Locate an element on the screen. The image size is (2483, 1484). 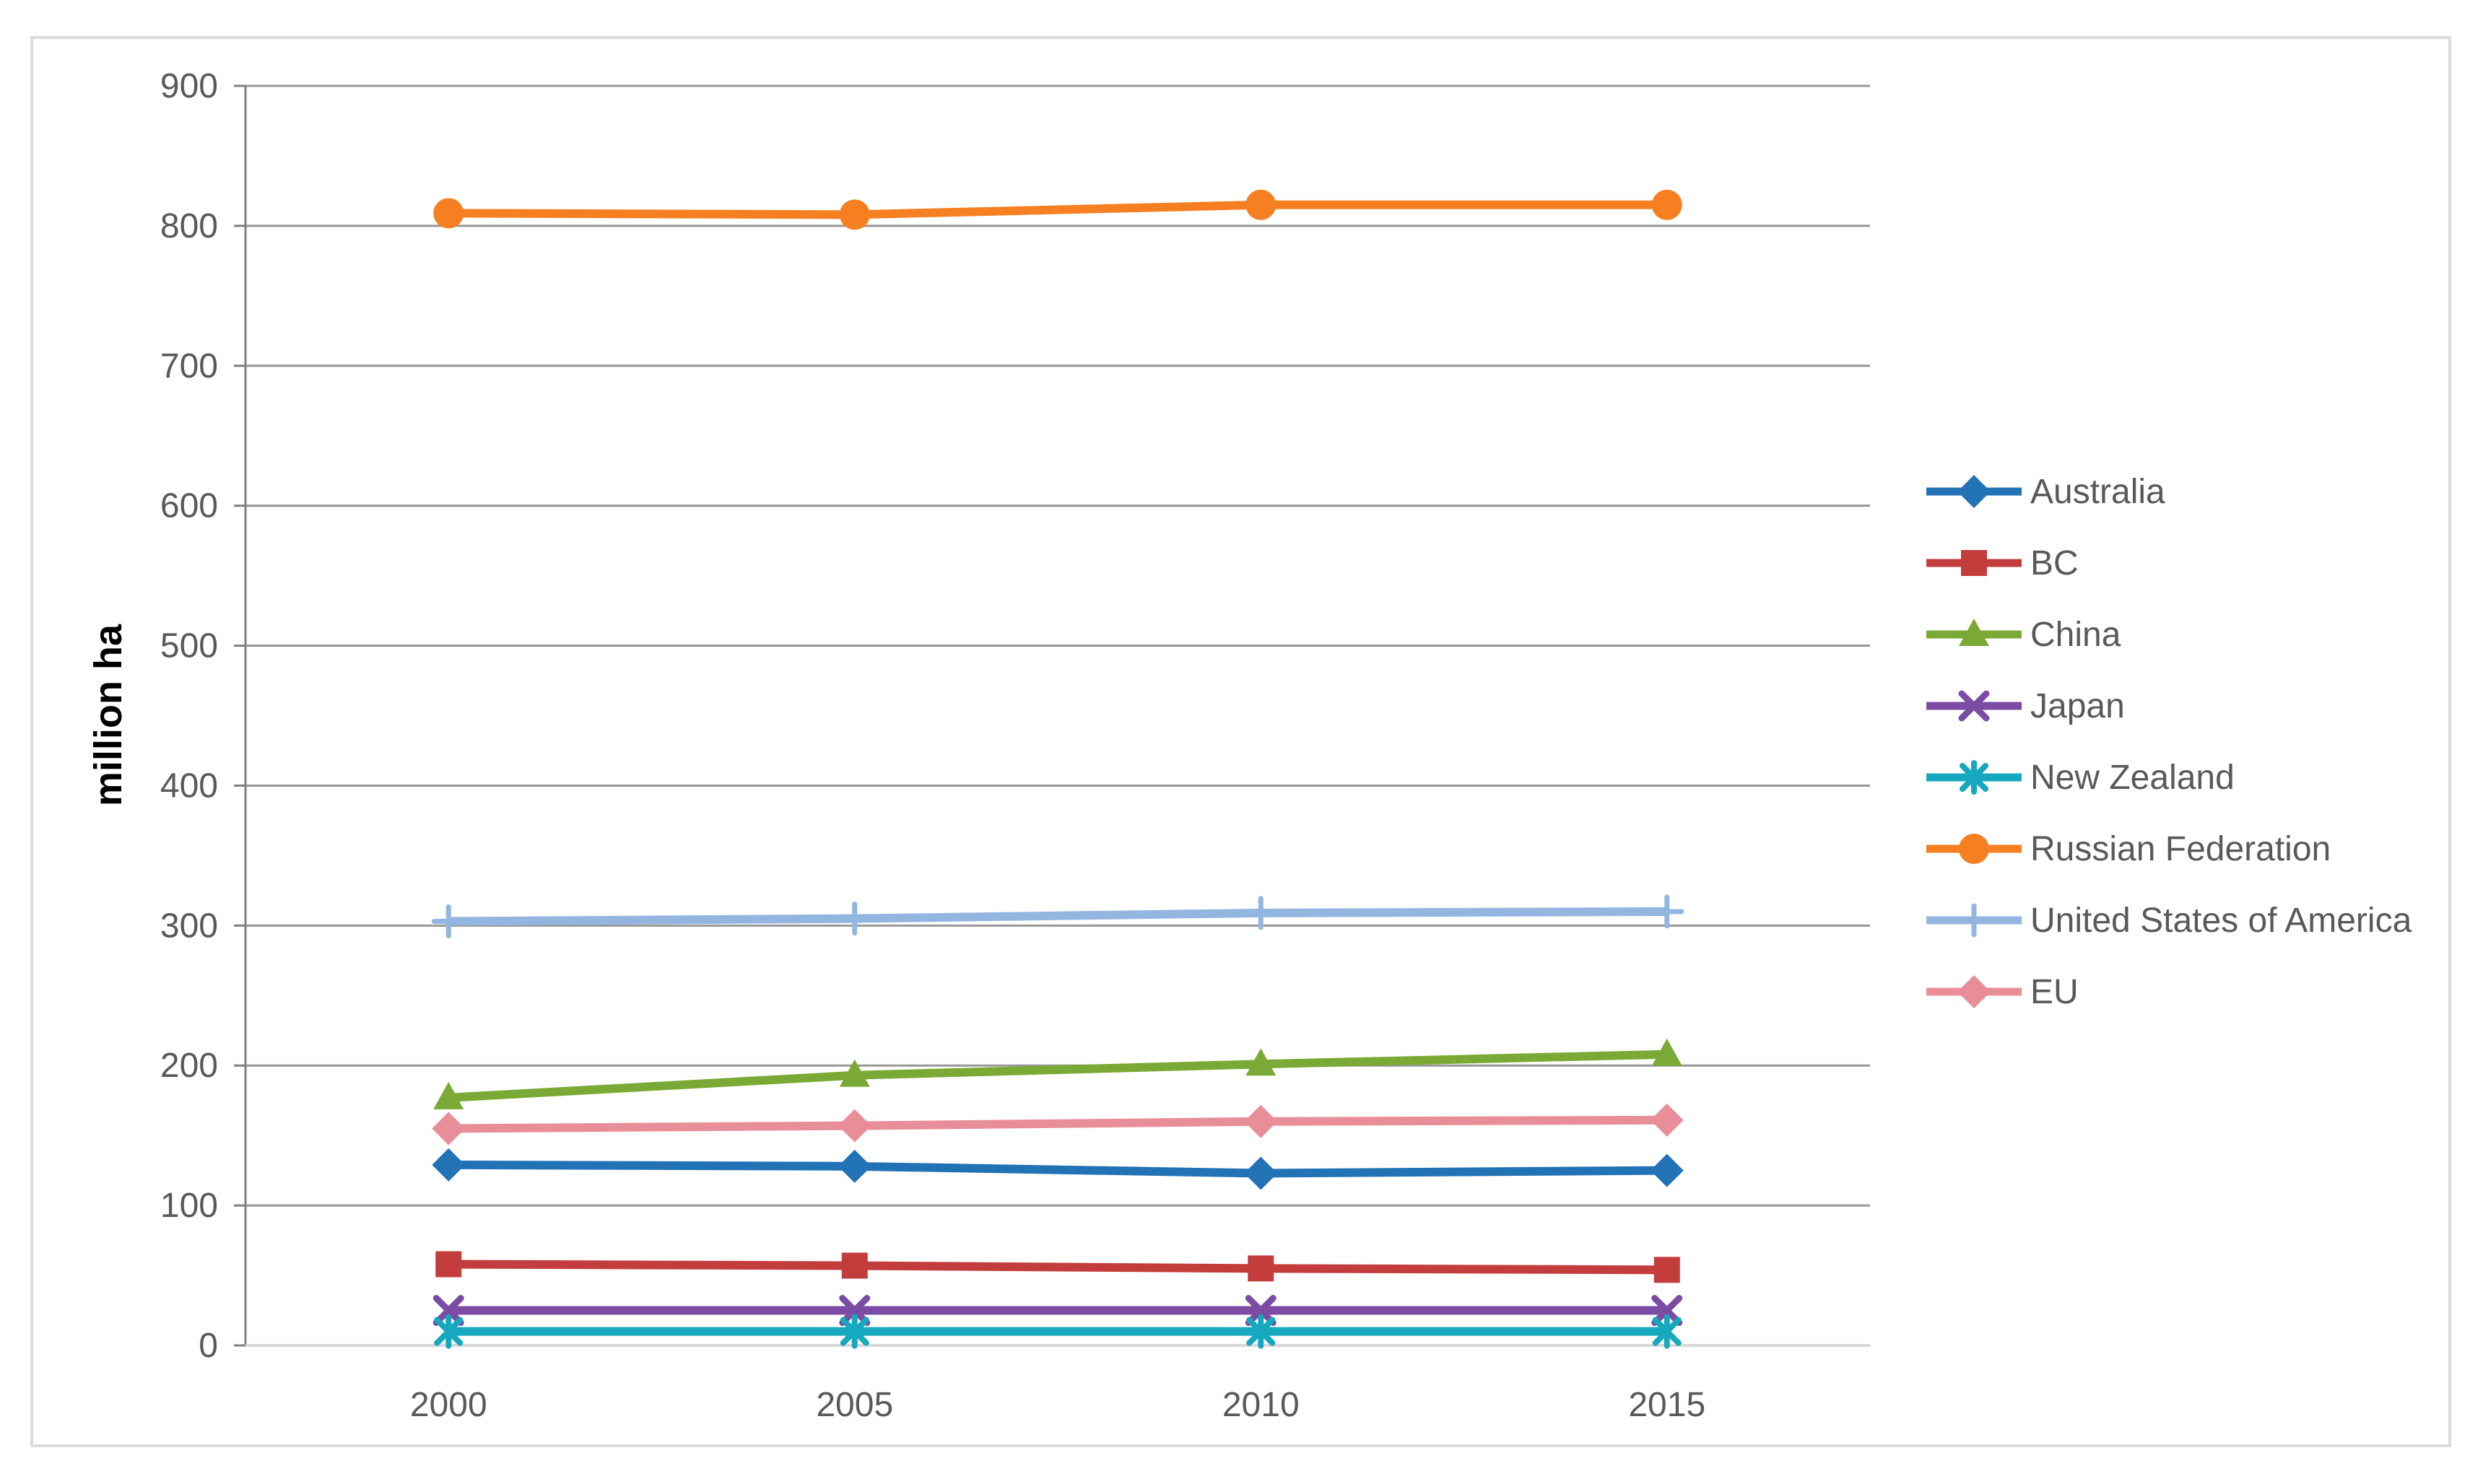
marker-new-zealand-2015 is located at coordinates (1667, 1331).